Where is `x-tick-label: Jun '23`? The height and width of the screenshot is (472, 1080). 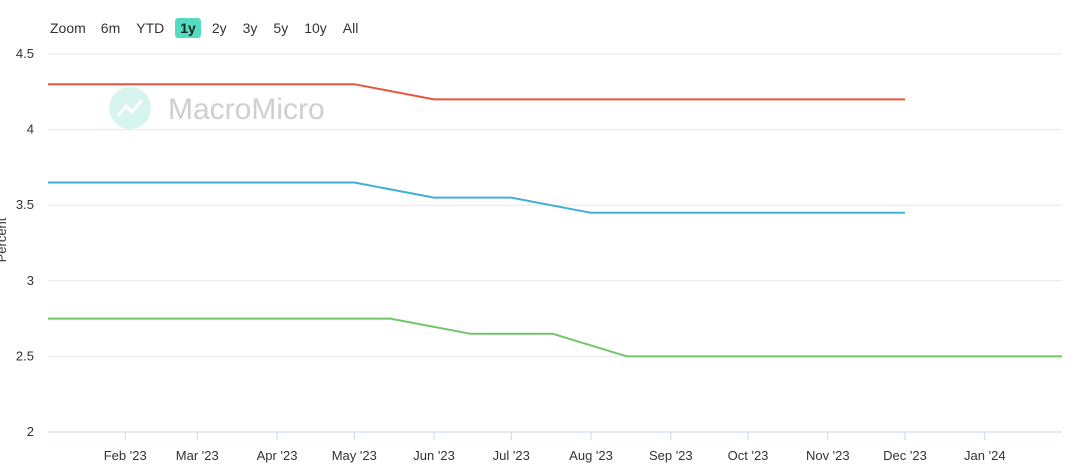 x-tick-label: Jun '23 is located at coordinates (434, 455).